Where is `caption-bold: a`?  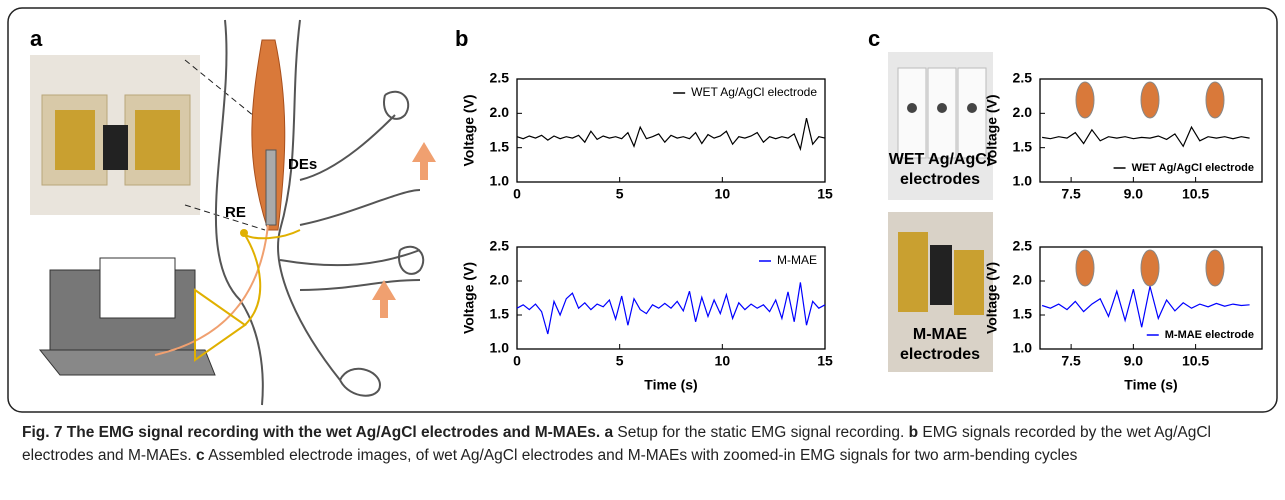
caption-bold: a is located at coordinates (609, 432).